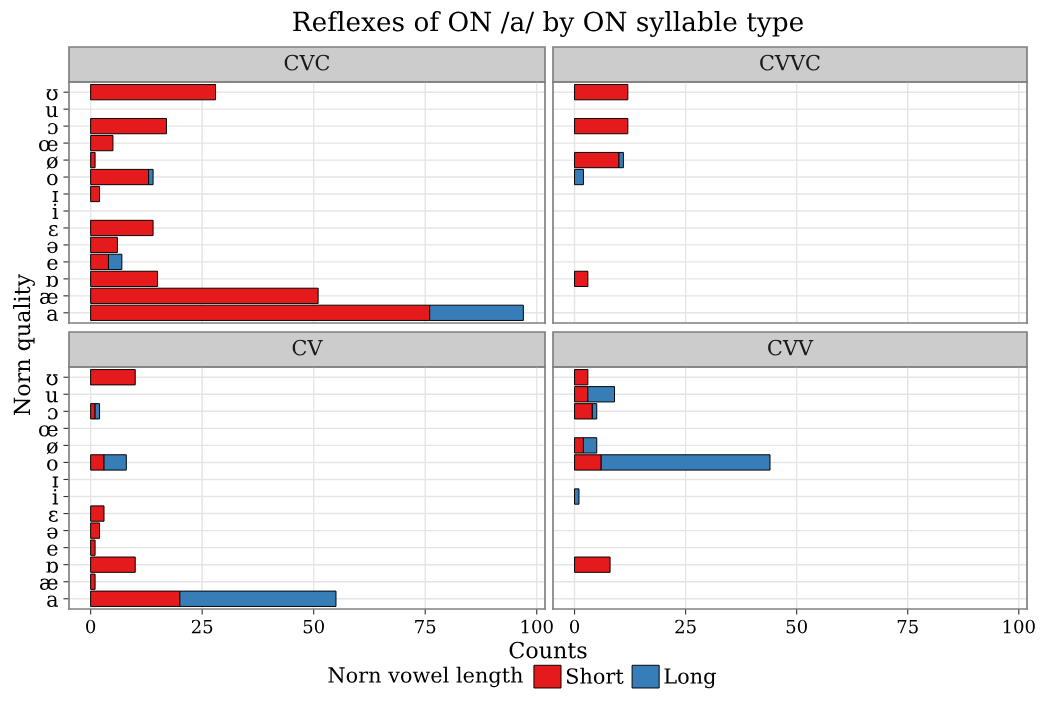  Describe the element at coordinates (548, 24) in the screenshot. I see `text: Reflexes of ON /a/ by ON syllable type` at that location.